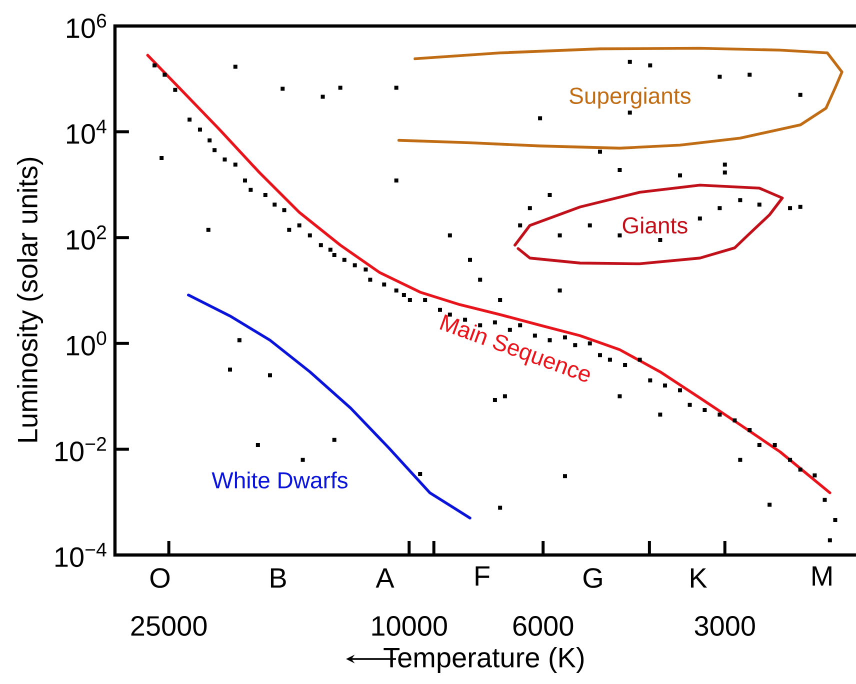 This screenshot has width=856, height=684. Describe the element at coordinates (655, 225) in the screenshot. I see `series-label: Giants` at that location.